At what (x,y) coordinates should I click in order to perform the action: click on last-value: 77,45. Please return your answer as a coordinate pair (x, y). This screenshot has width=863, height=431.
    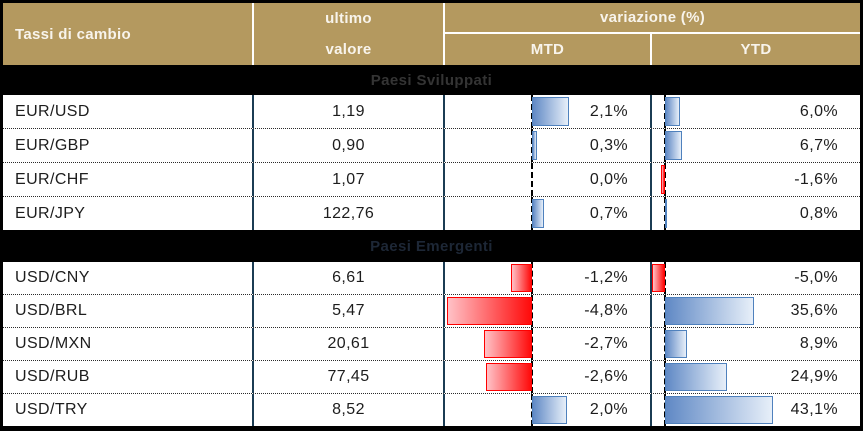
    Looking at the image, I should click on (348, 376).